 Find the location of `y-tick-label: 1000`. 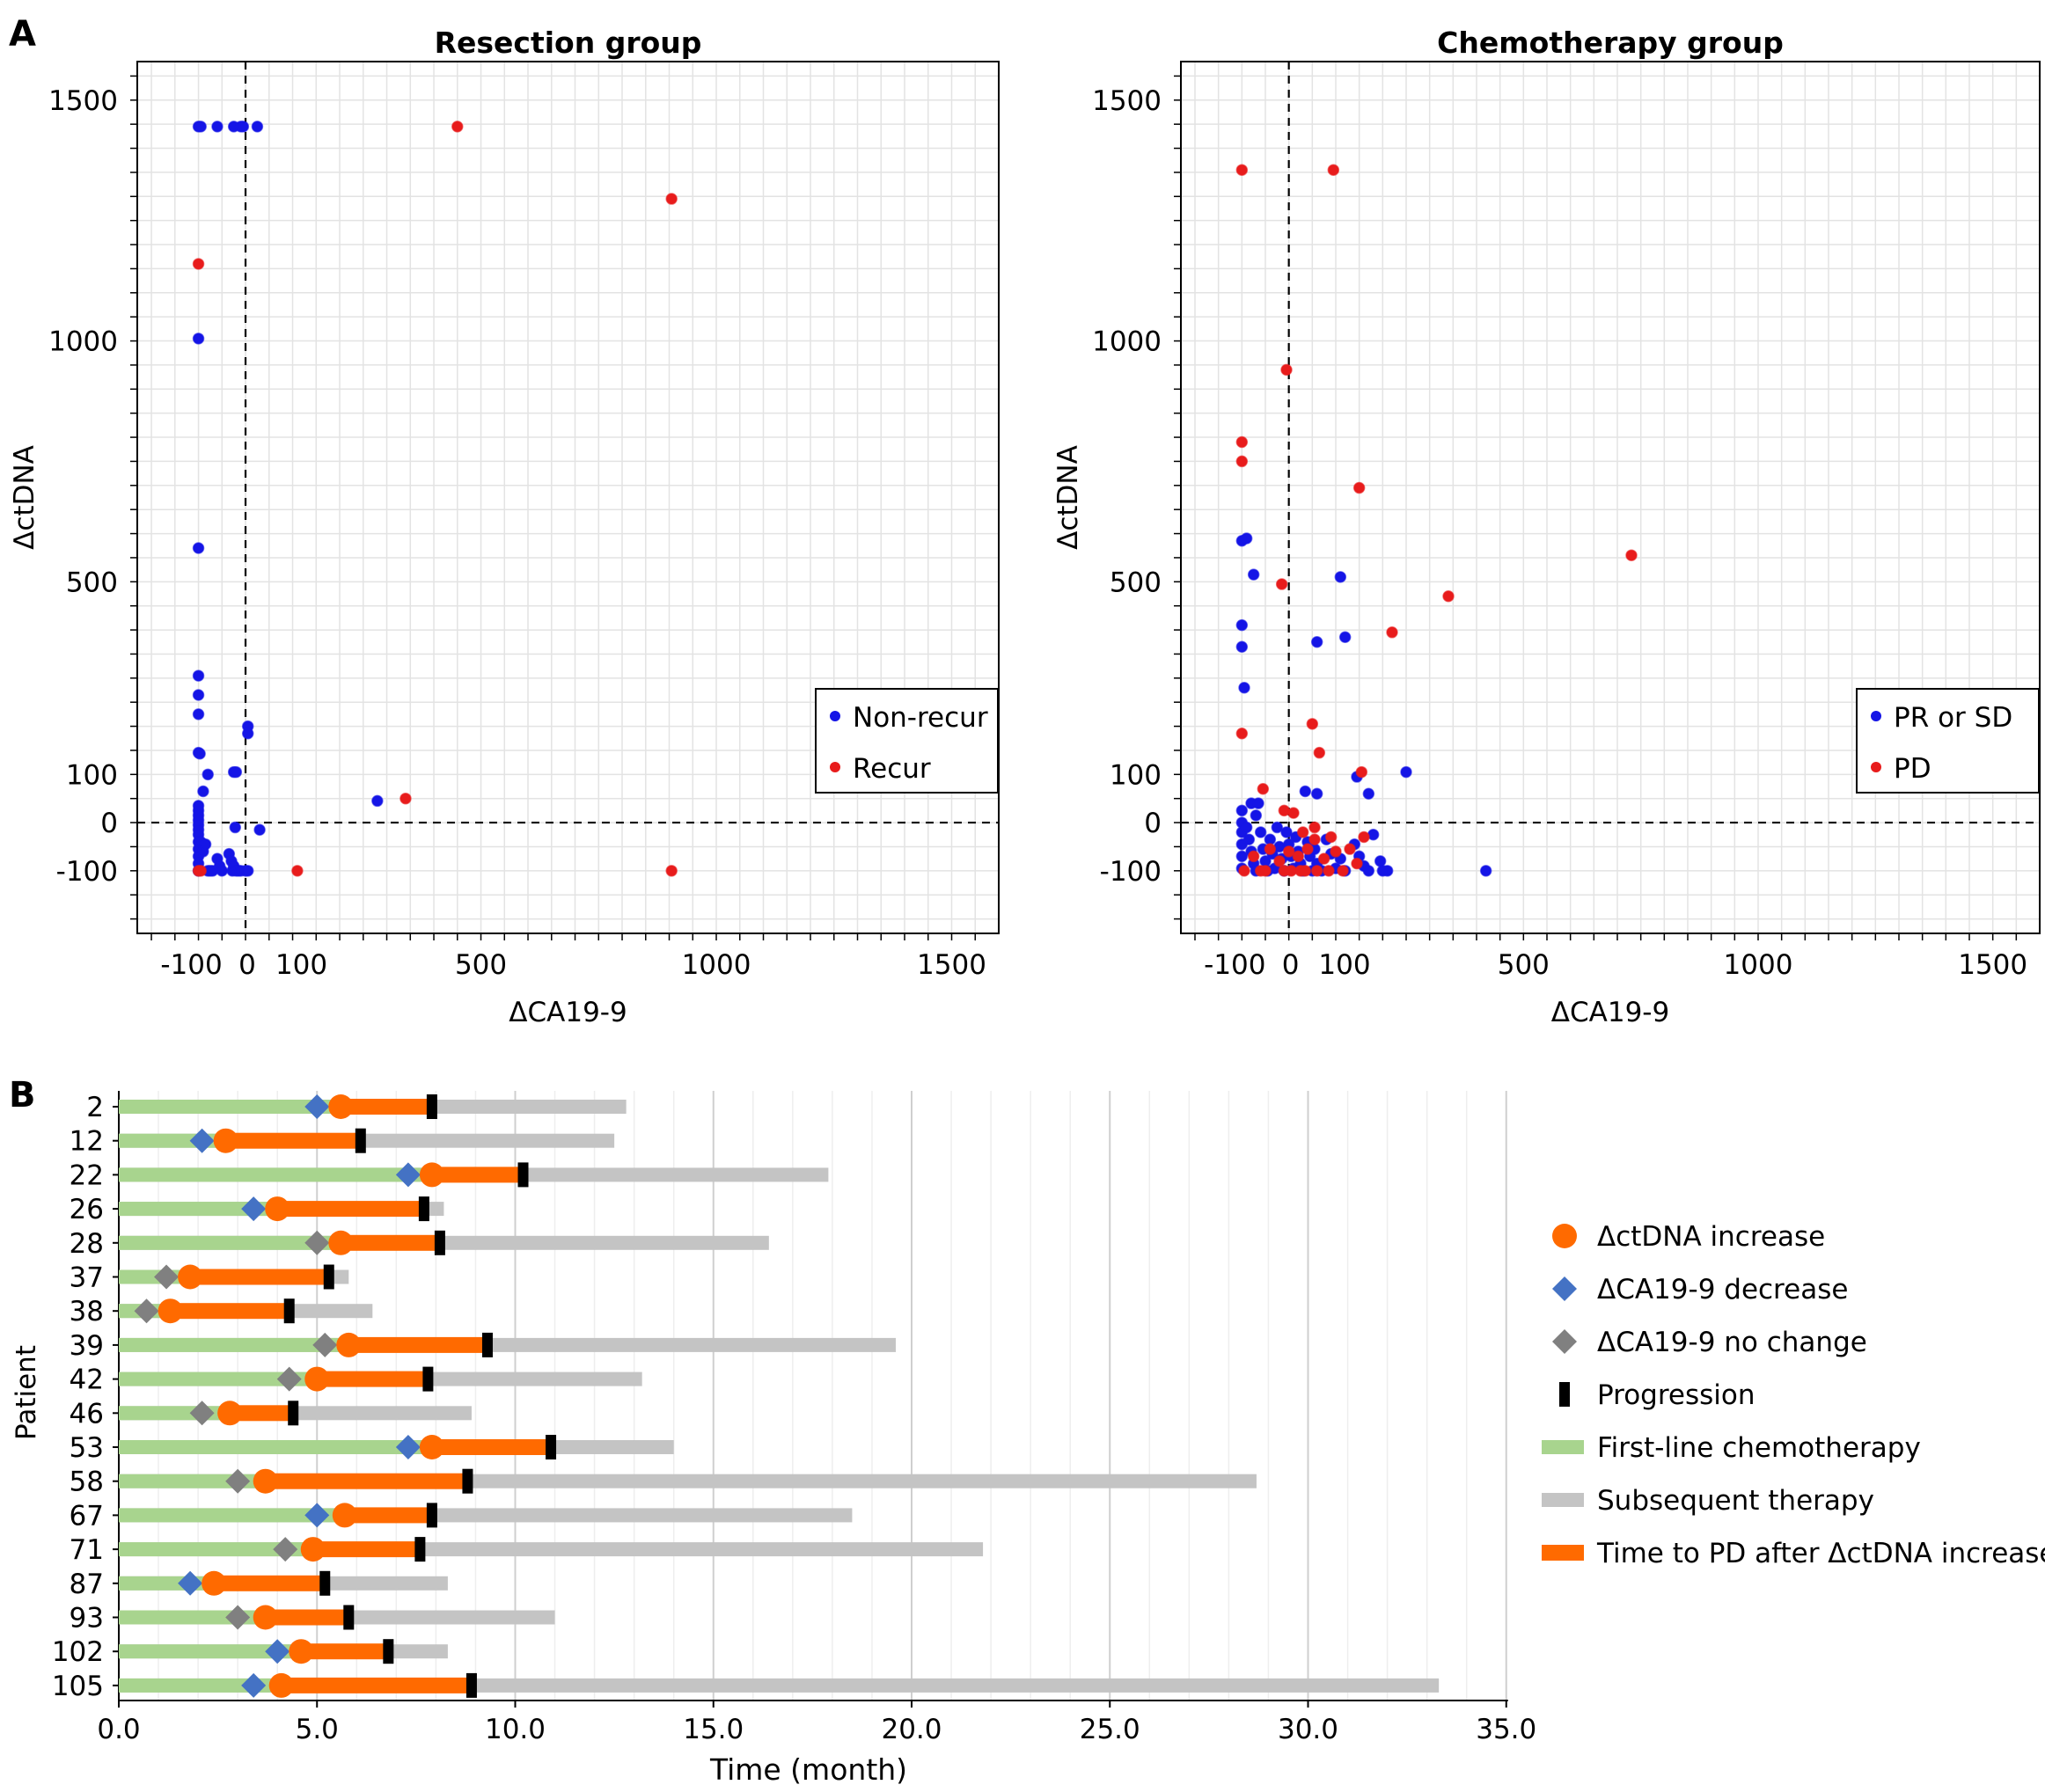

y-tick-label: 1000 is located at coordinates (1127, 342).